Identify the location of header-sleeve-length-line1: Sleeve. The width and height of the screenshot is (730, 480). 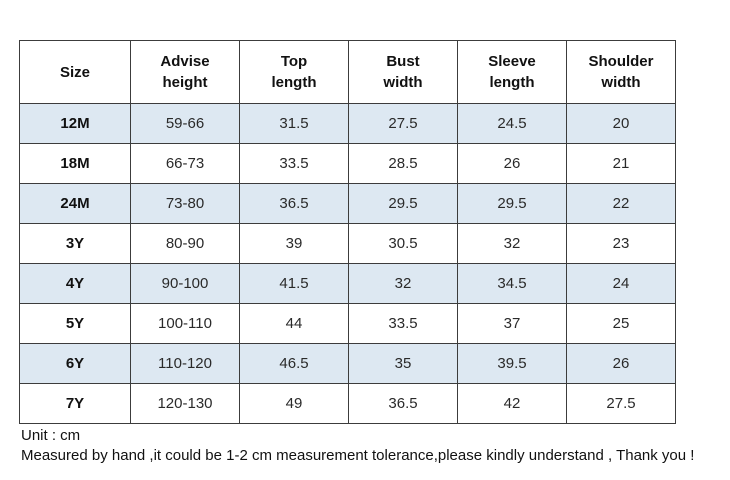
(512, 61).